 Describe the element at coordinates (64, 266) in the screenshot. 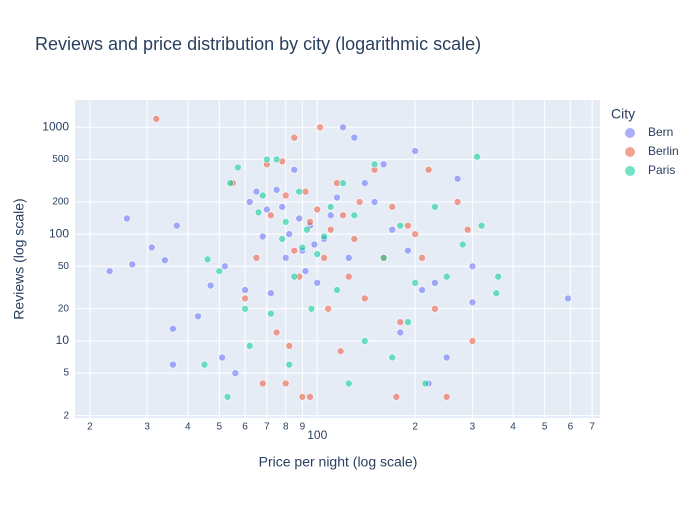

I see `y-tick-label: 50` at that location.